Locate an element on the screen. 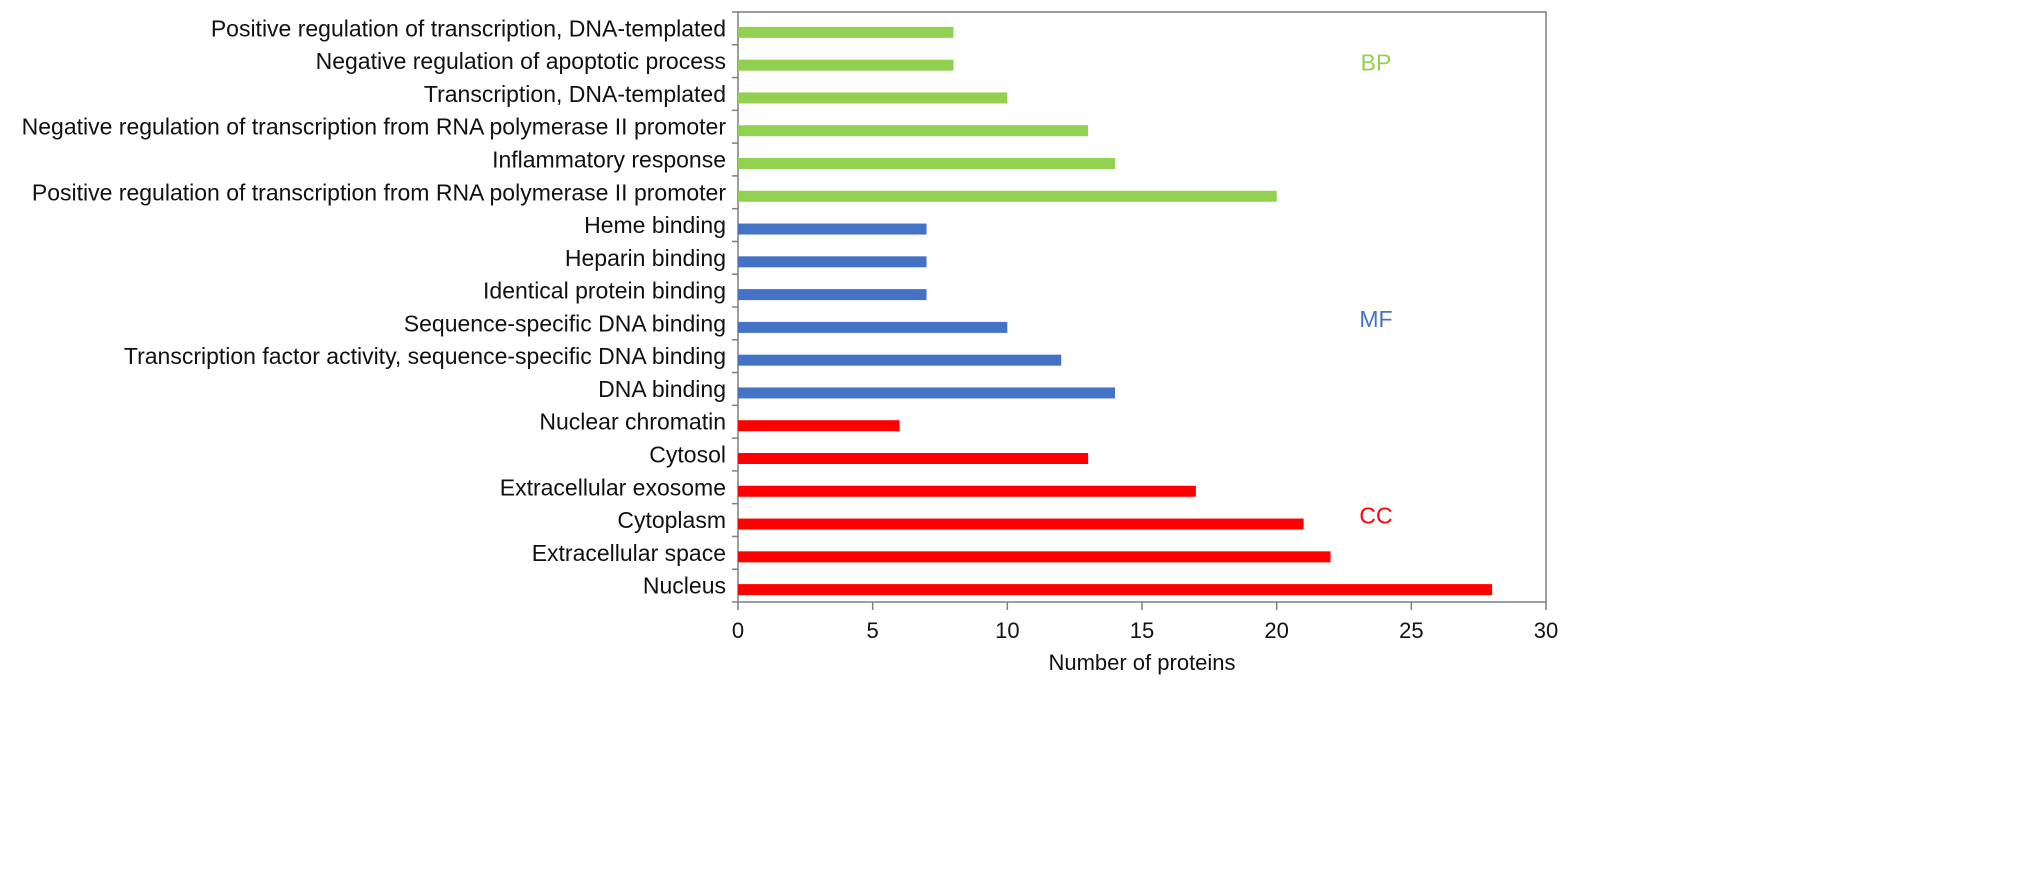 The image size is (2032, 885). x-axis-ticks: 0 5 10 15 20 25 30 is located at coordinates (1145, 622).